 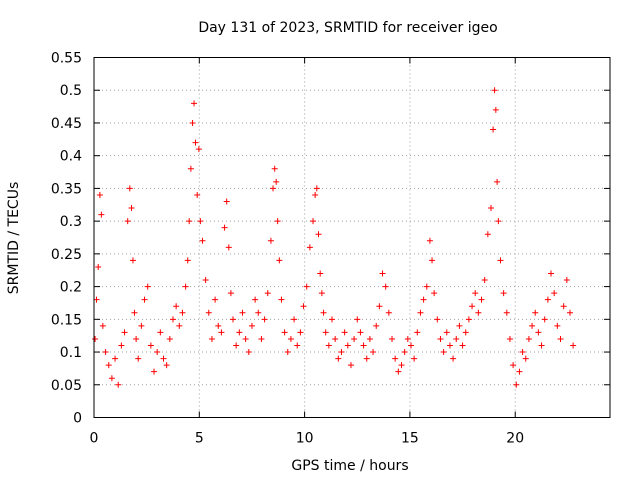 I want to click on y-axis-label: SRMTID / TECUs, so click(x=14, y=238).